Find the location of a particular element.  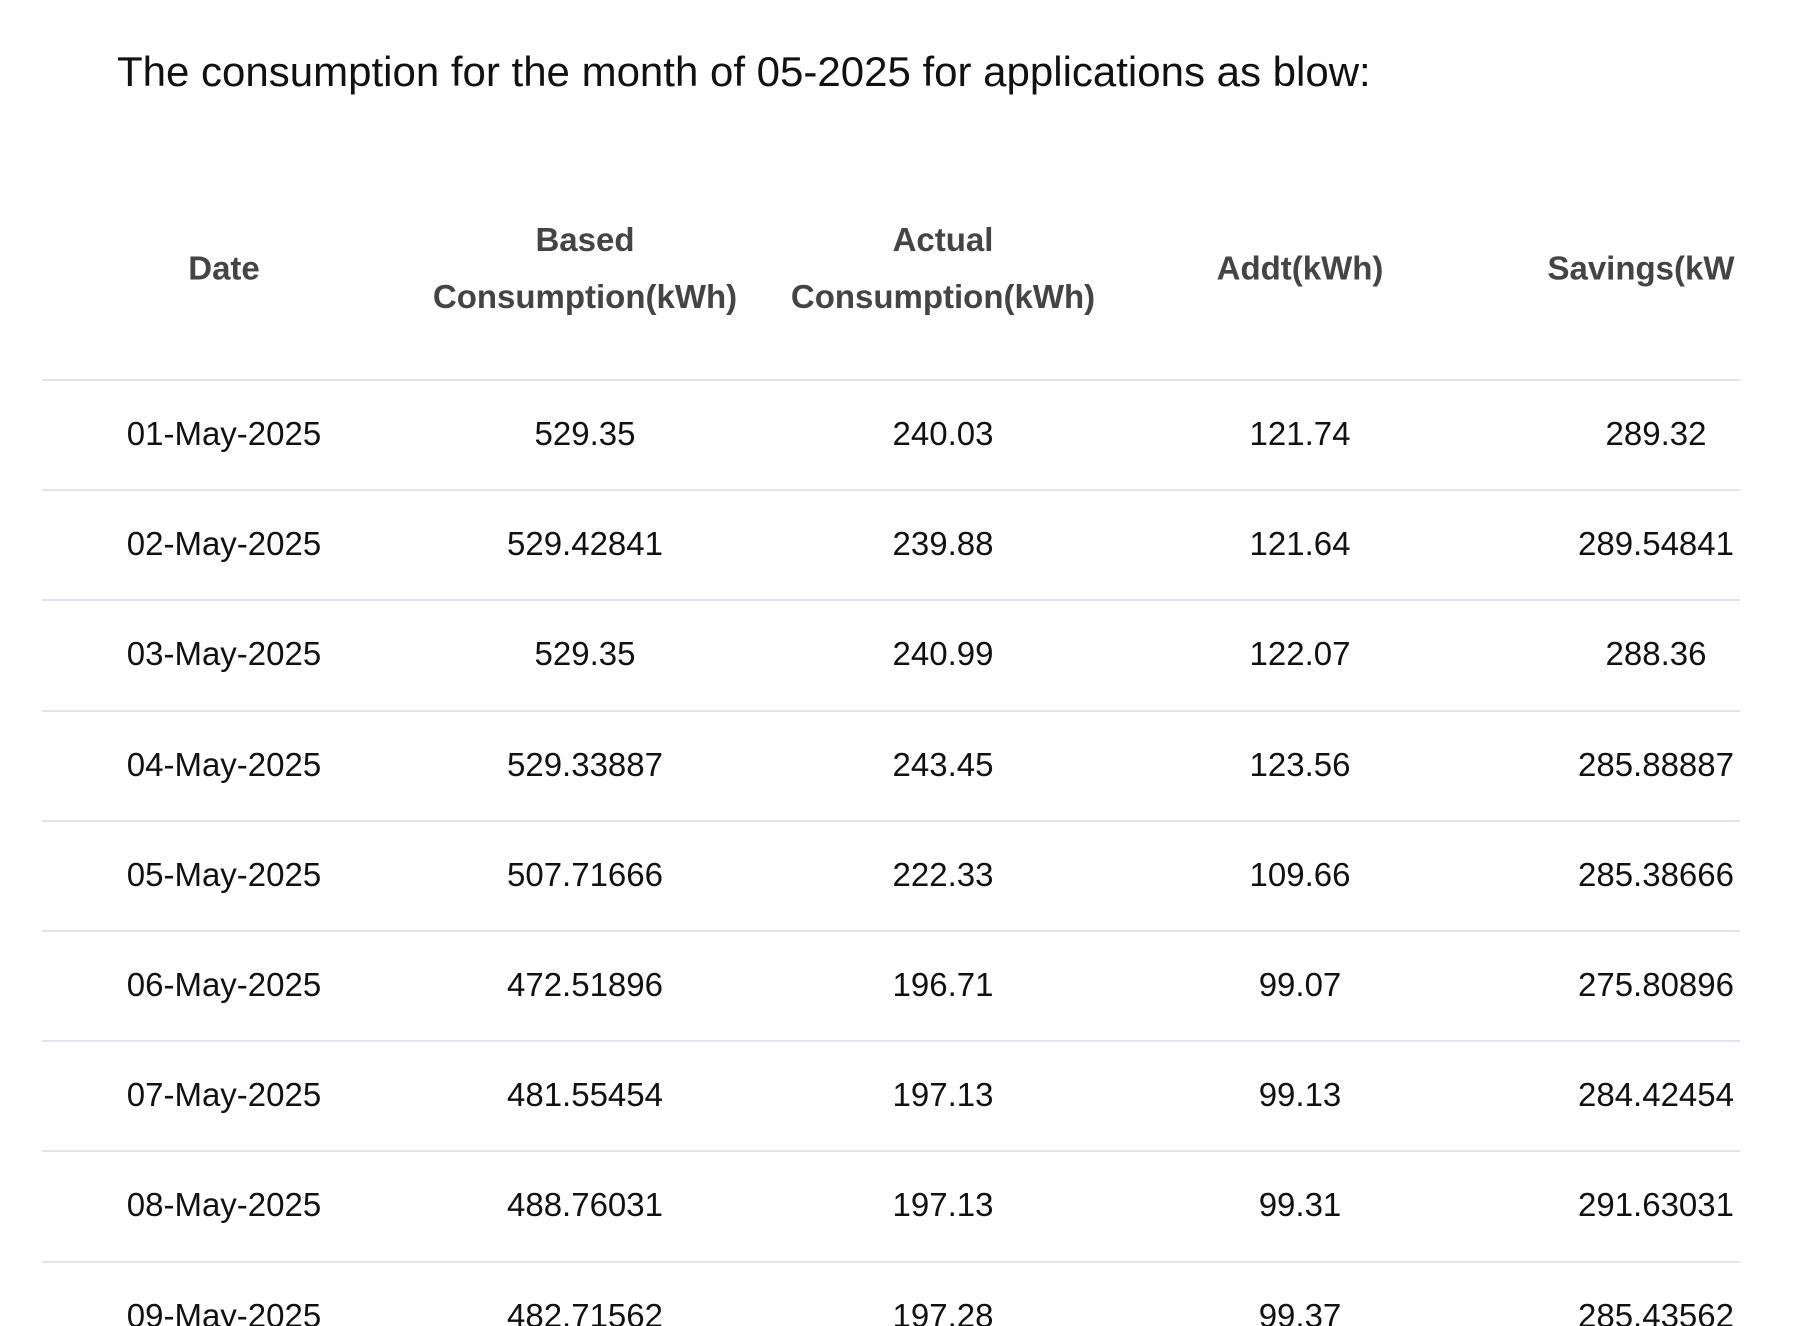

table-cell: 09-May-2025 is located at coordinates (224, 1311).